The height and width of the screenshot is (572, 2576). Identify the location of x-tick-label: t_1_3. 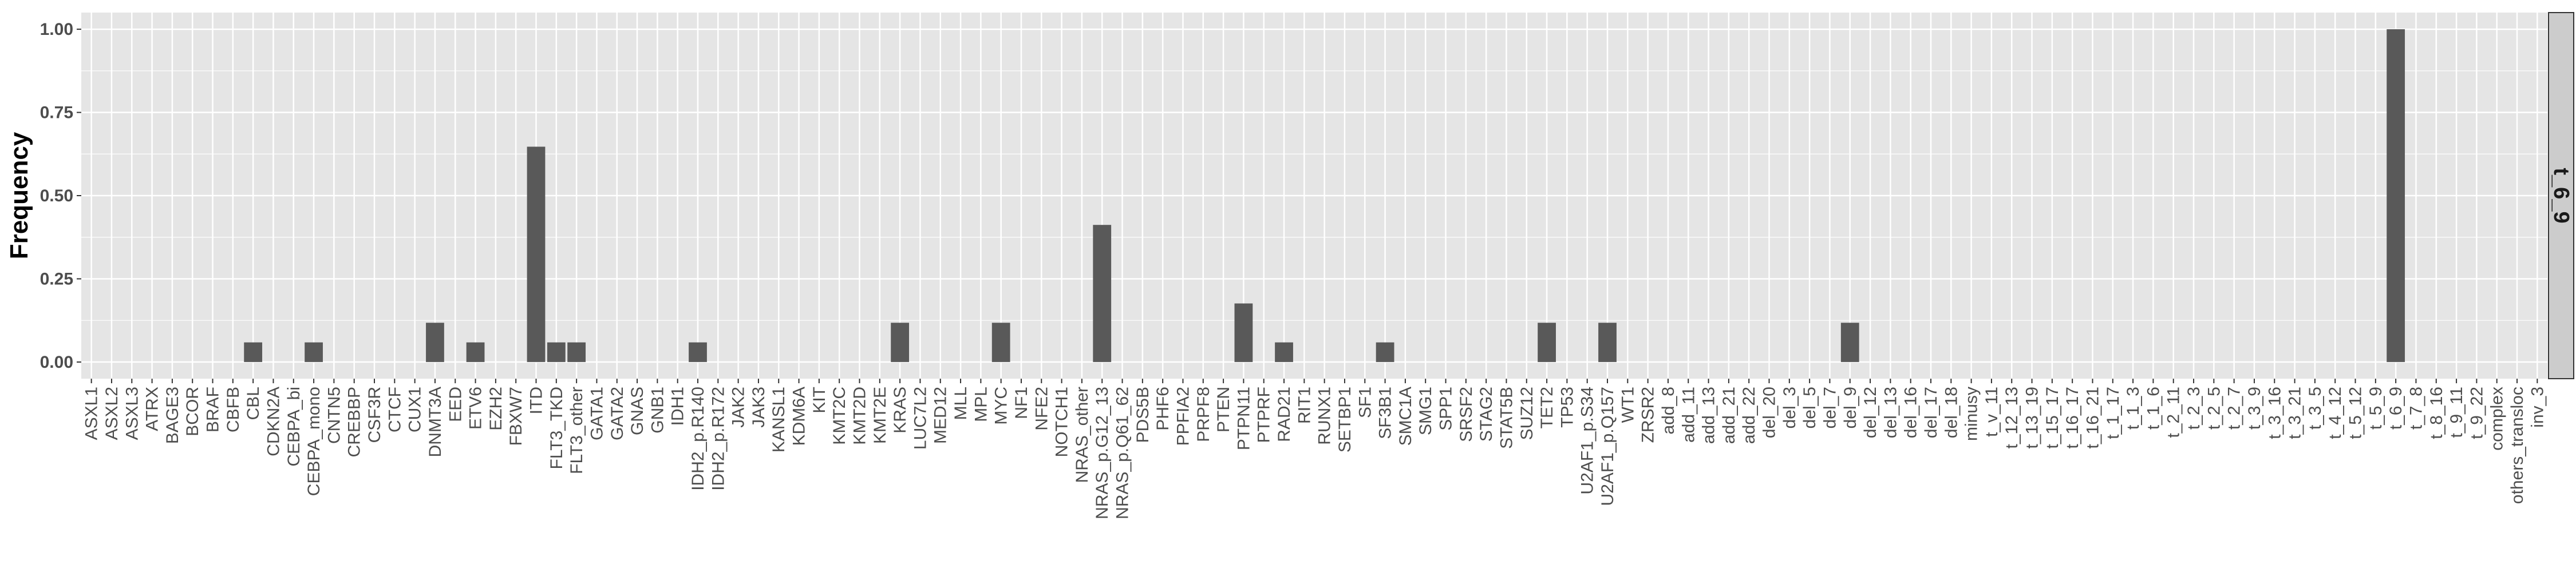
(2133, 408).